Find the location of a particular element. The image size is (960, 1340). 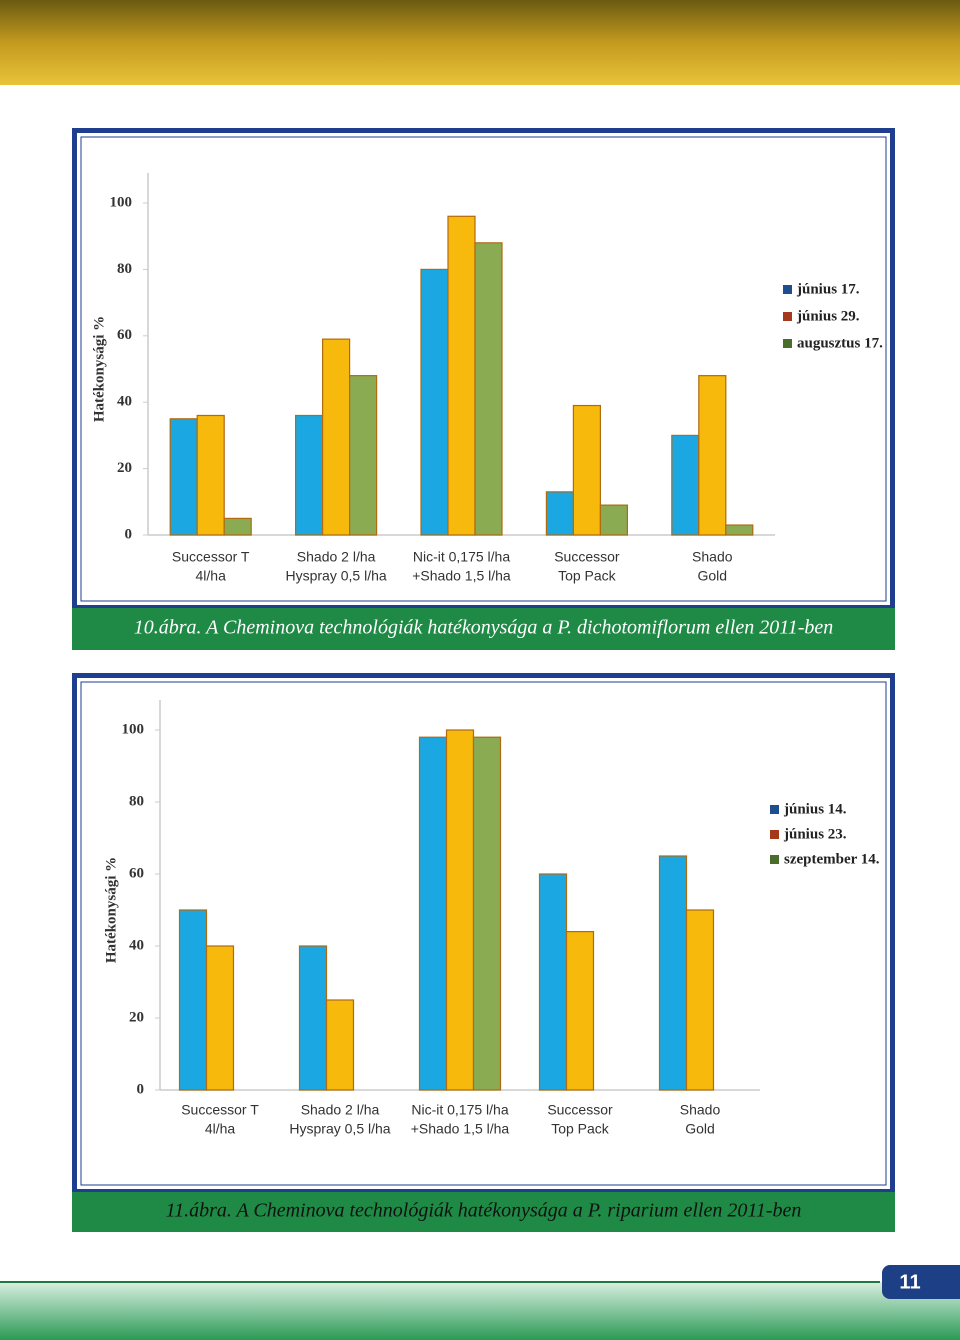

legend-label: június 23. is located at coordinates (815, 834).